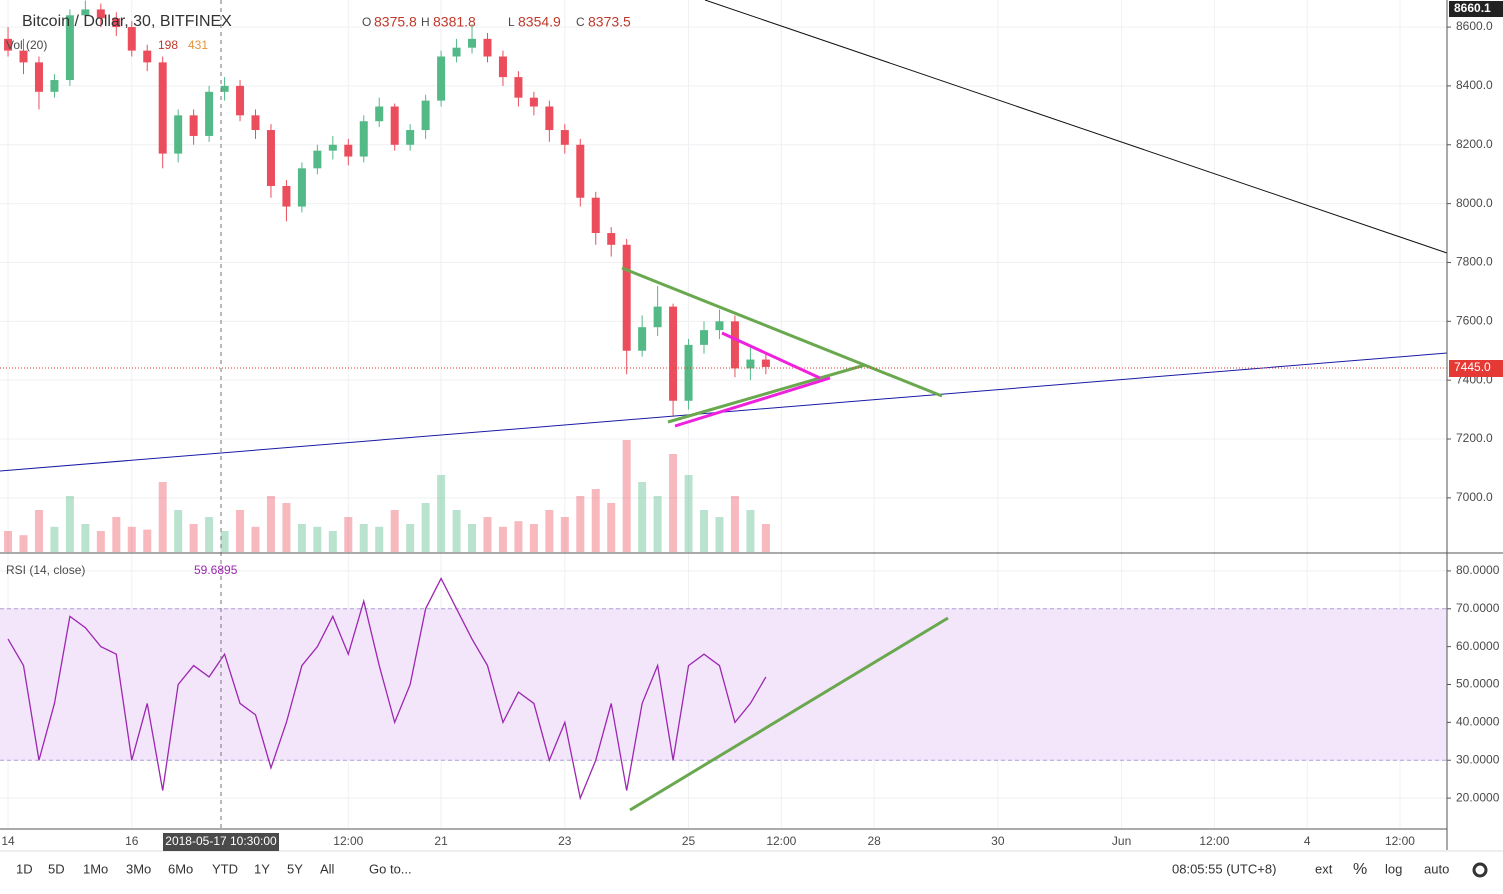 The height and width of the screenshot is (894, 1503). I want to click on y-tick-label: 8600.0, so click(1474, 26).